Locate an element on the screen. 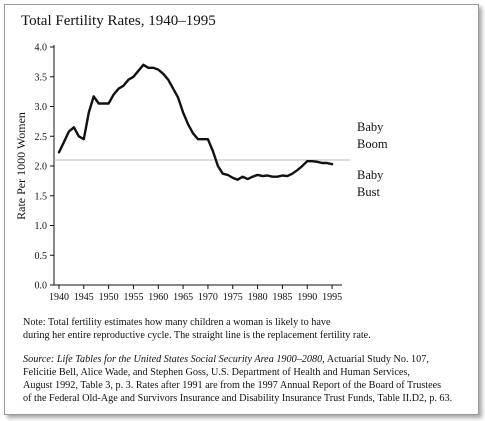 This screenshot has height=421, width=485. y-tick-label: 3.0 is located at coordinates (41, 107).